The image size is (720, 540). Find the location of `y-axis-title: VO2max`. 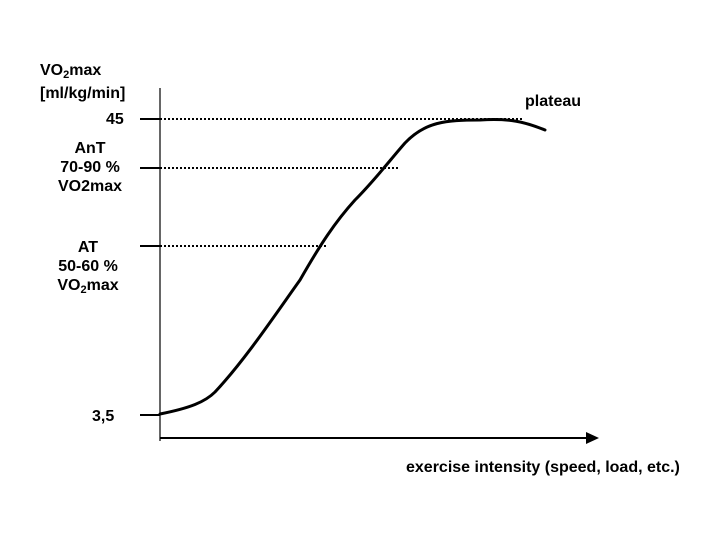

y-axis-title: VO2max is located at coordinates (71, 71).